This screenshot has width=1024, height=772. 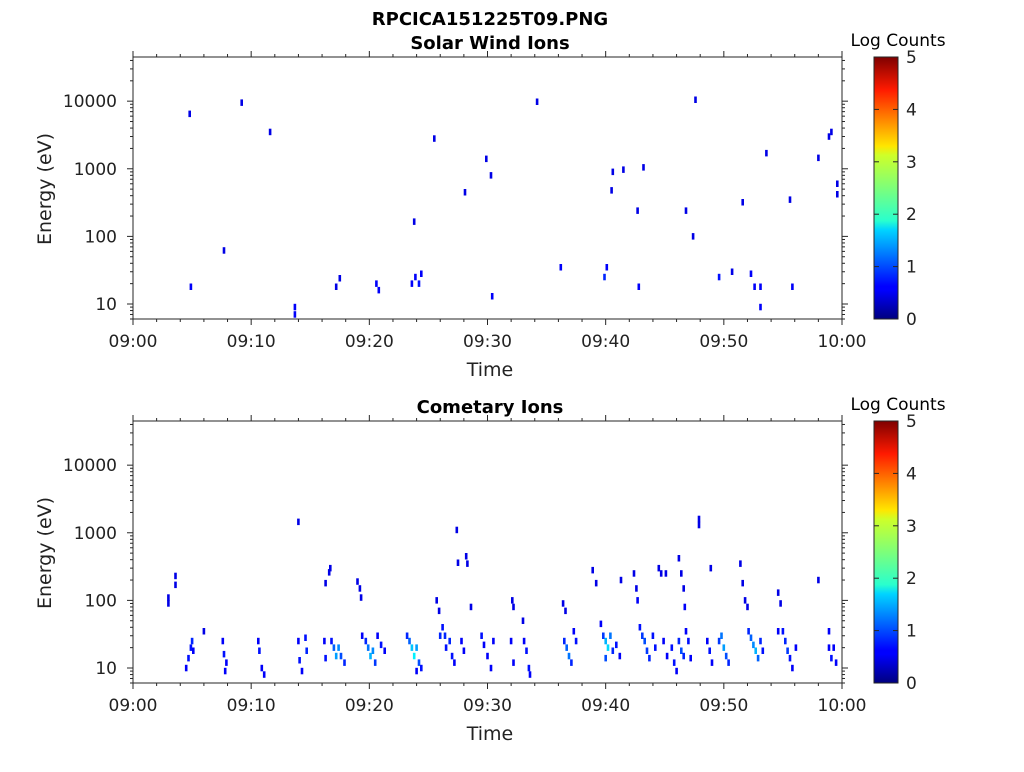 What do you see at coordinates (251, 342) in the screenshot?
I see `x-tick-label: 09:10` at bounding box center [251, 342].